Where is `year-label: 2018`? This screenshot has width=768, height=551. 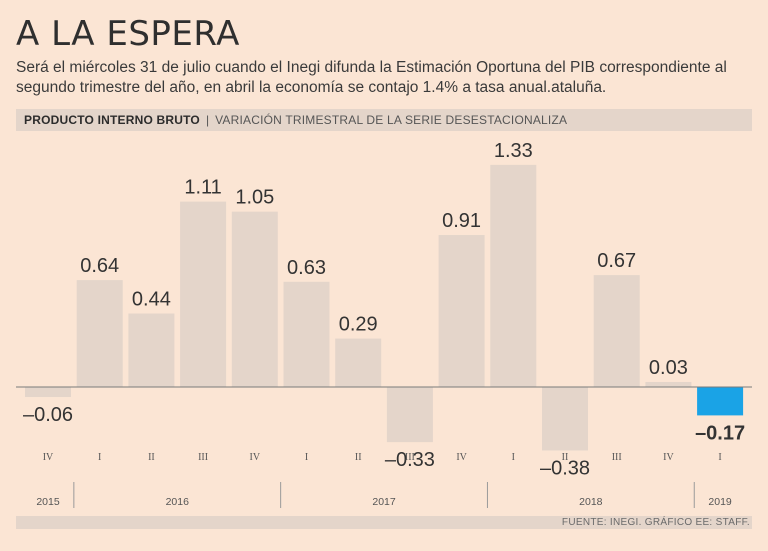
year-label: 2018 is located at coordinates (591, 502).